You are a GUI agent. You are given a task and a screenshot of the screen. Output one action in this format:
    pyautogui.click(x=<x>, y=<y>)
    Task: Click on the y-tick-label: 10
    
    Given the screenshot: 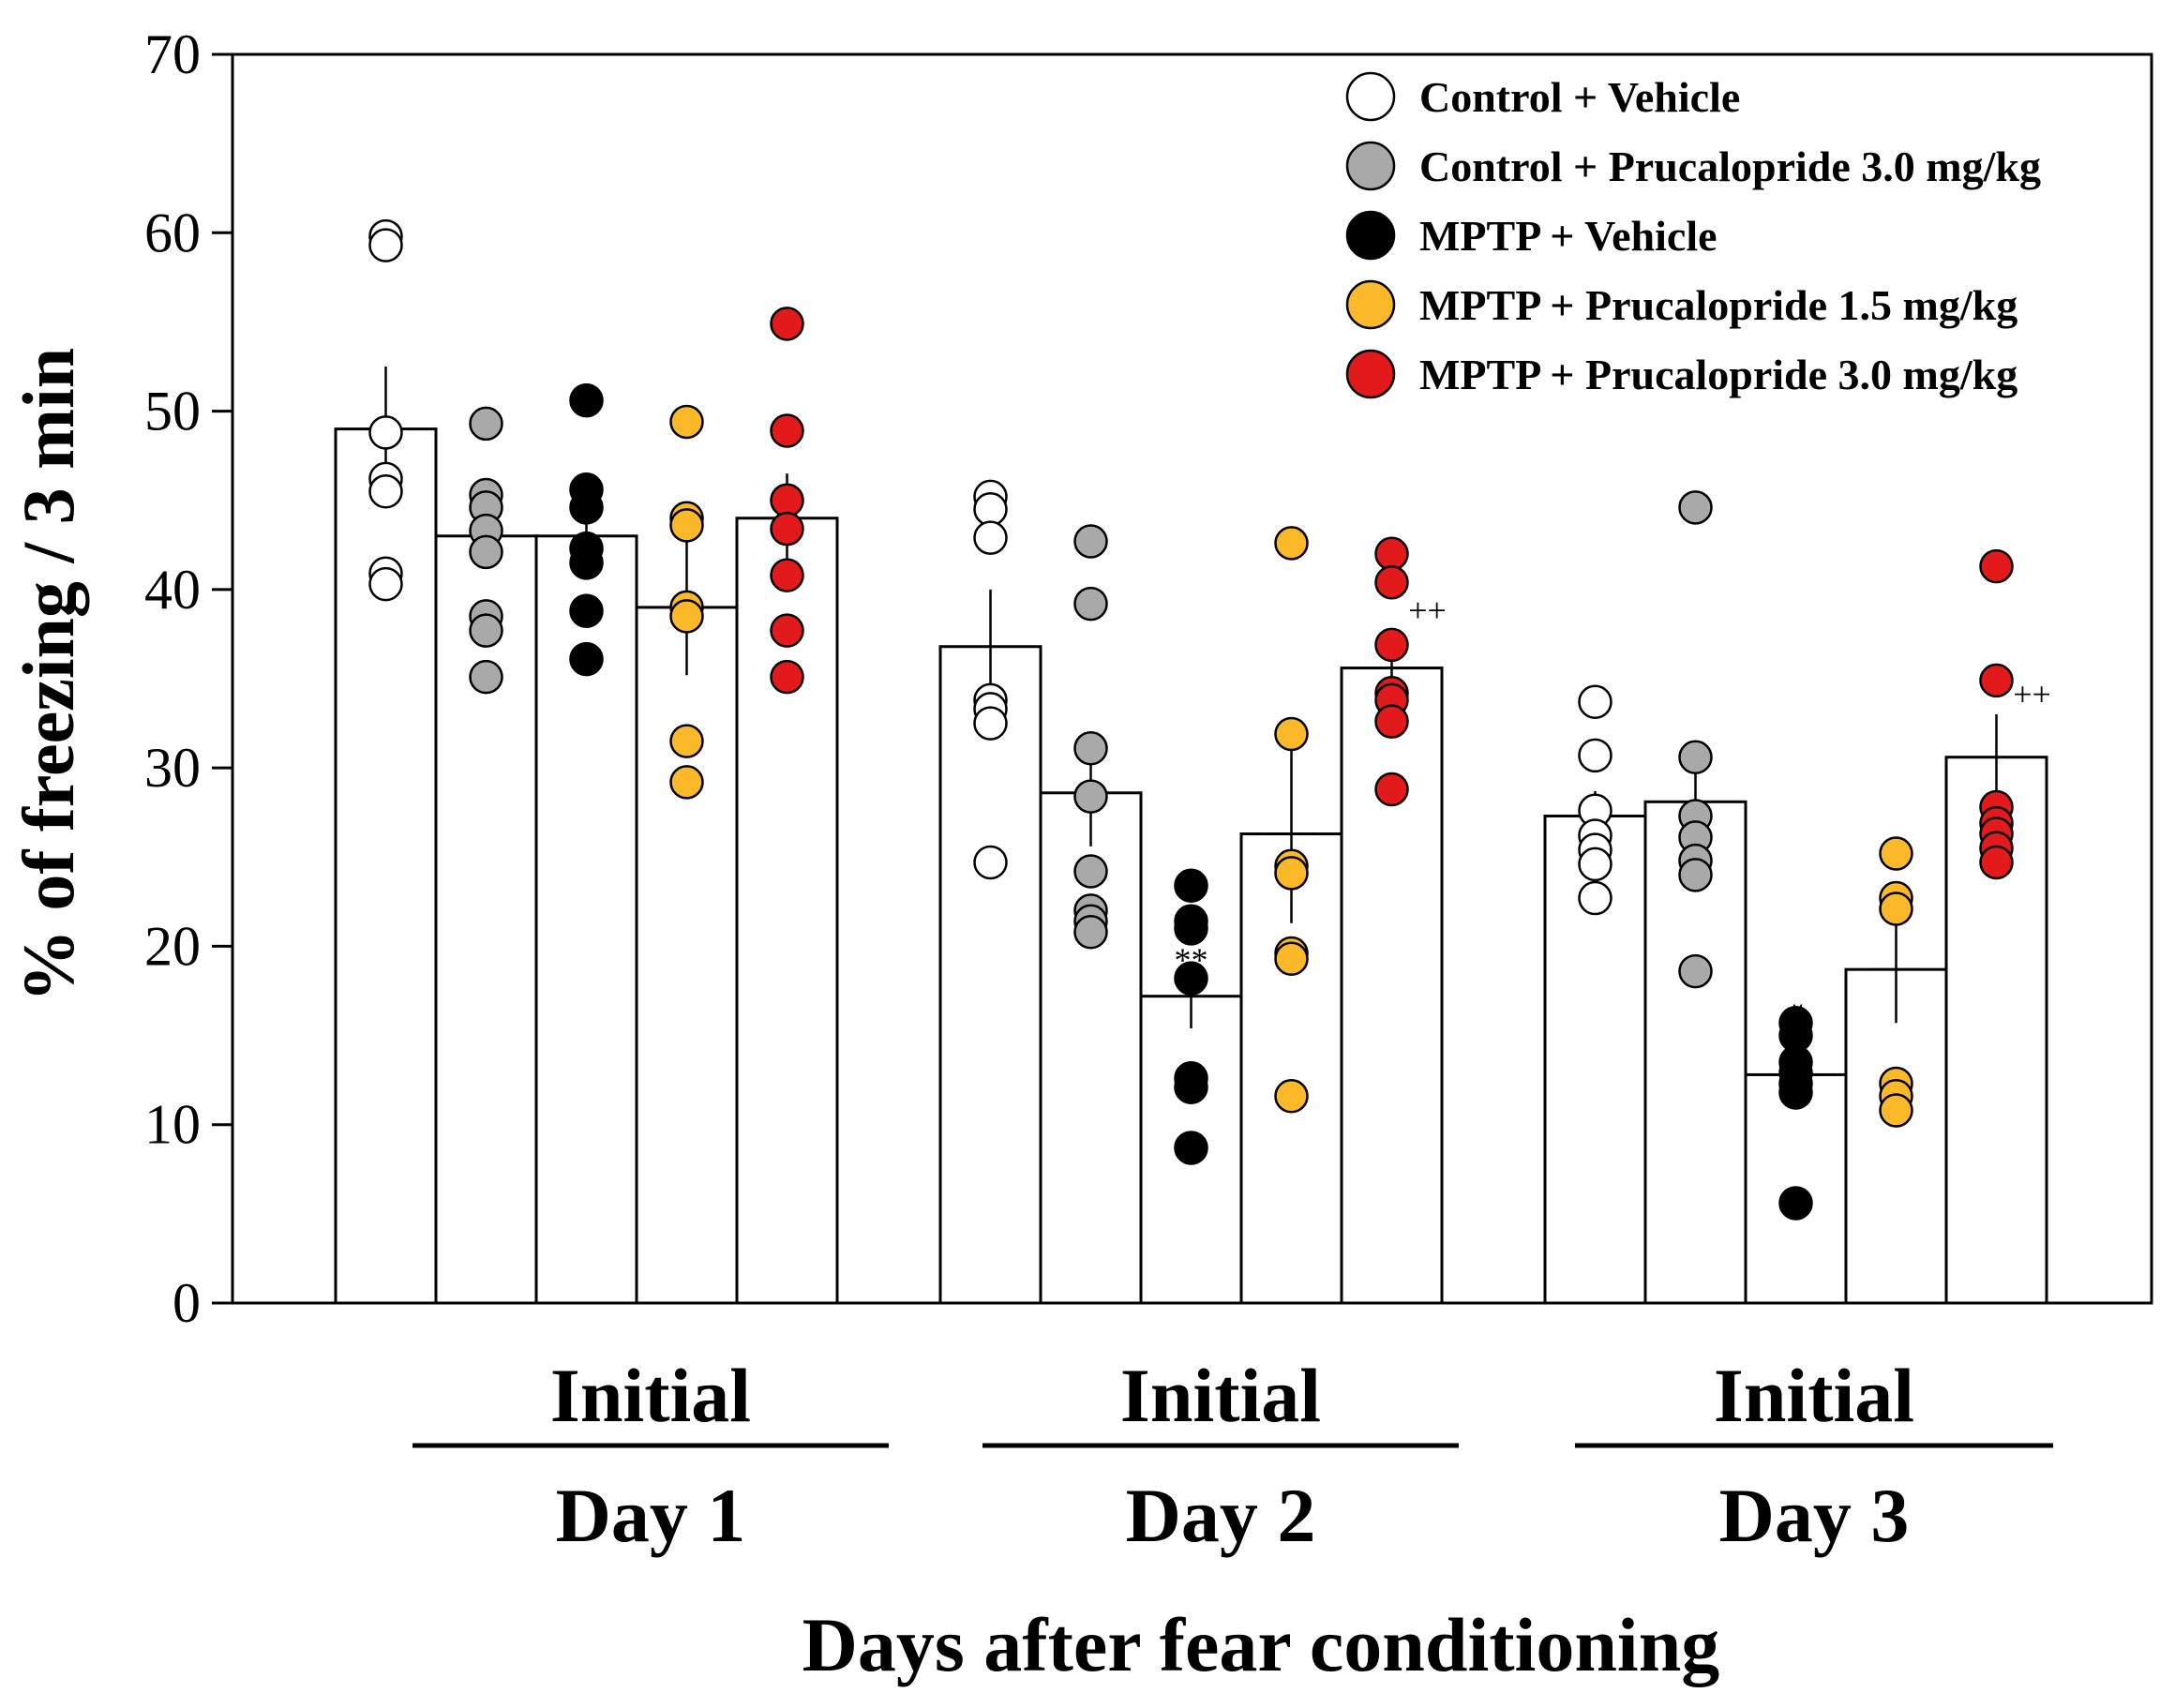 What is the action you would take?
    pyautogui.click(x=172, y=1125)
    